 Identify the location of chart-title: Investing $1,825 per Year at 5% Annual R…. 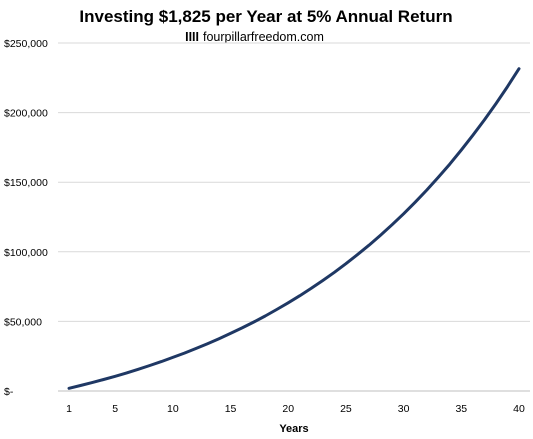
(265, 16).